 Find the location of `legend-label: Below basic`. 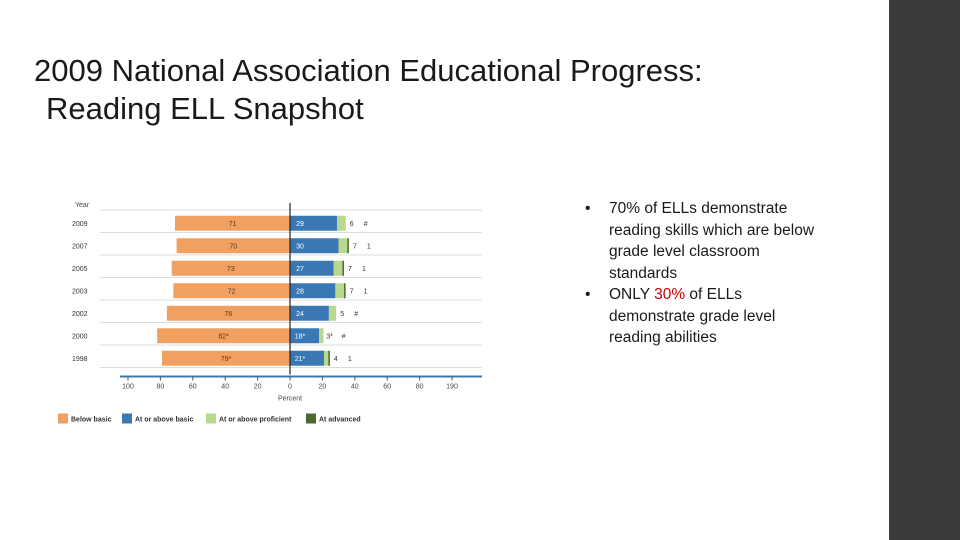

legend-label: Below basic is located at coordinates (91, 420).